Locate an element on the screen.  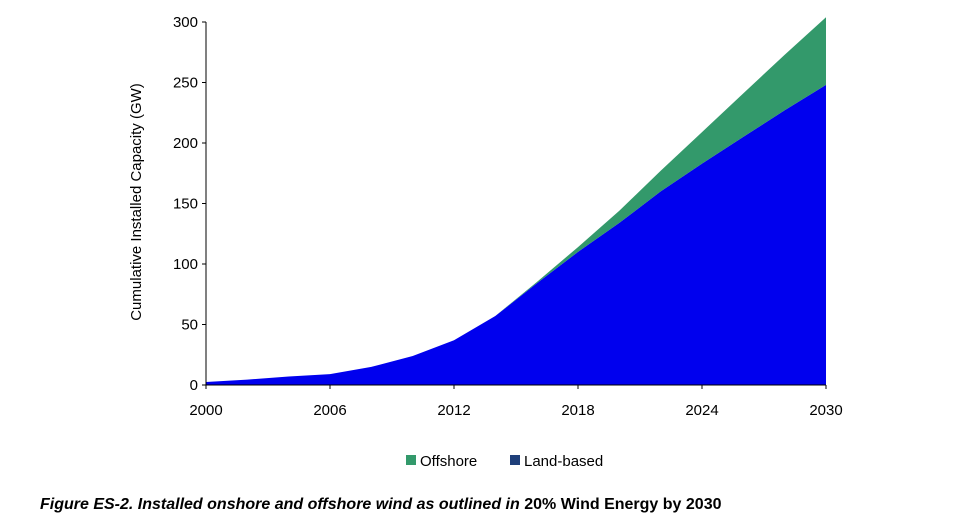
legend-swatch-offshore is located at coordinates (411, 460).